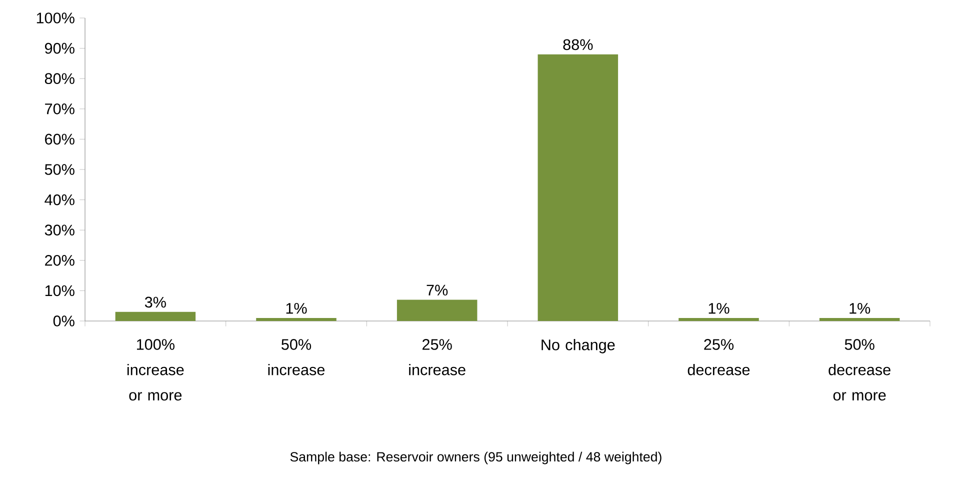 The width and height of the screenshot is (953, 478). I want to click on y-tick-label: 10%, so click(59, 290).